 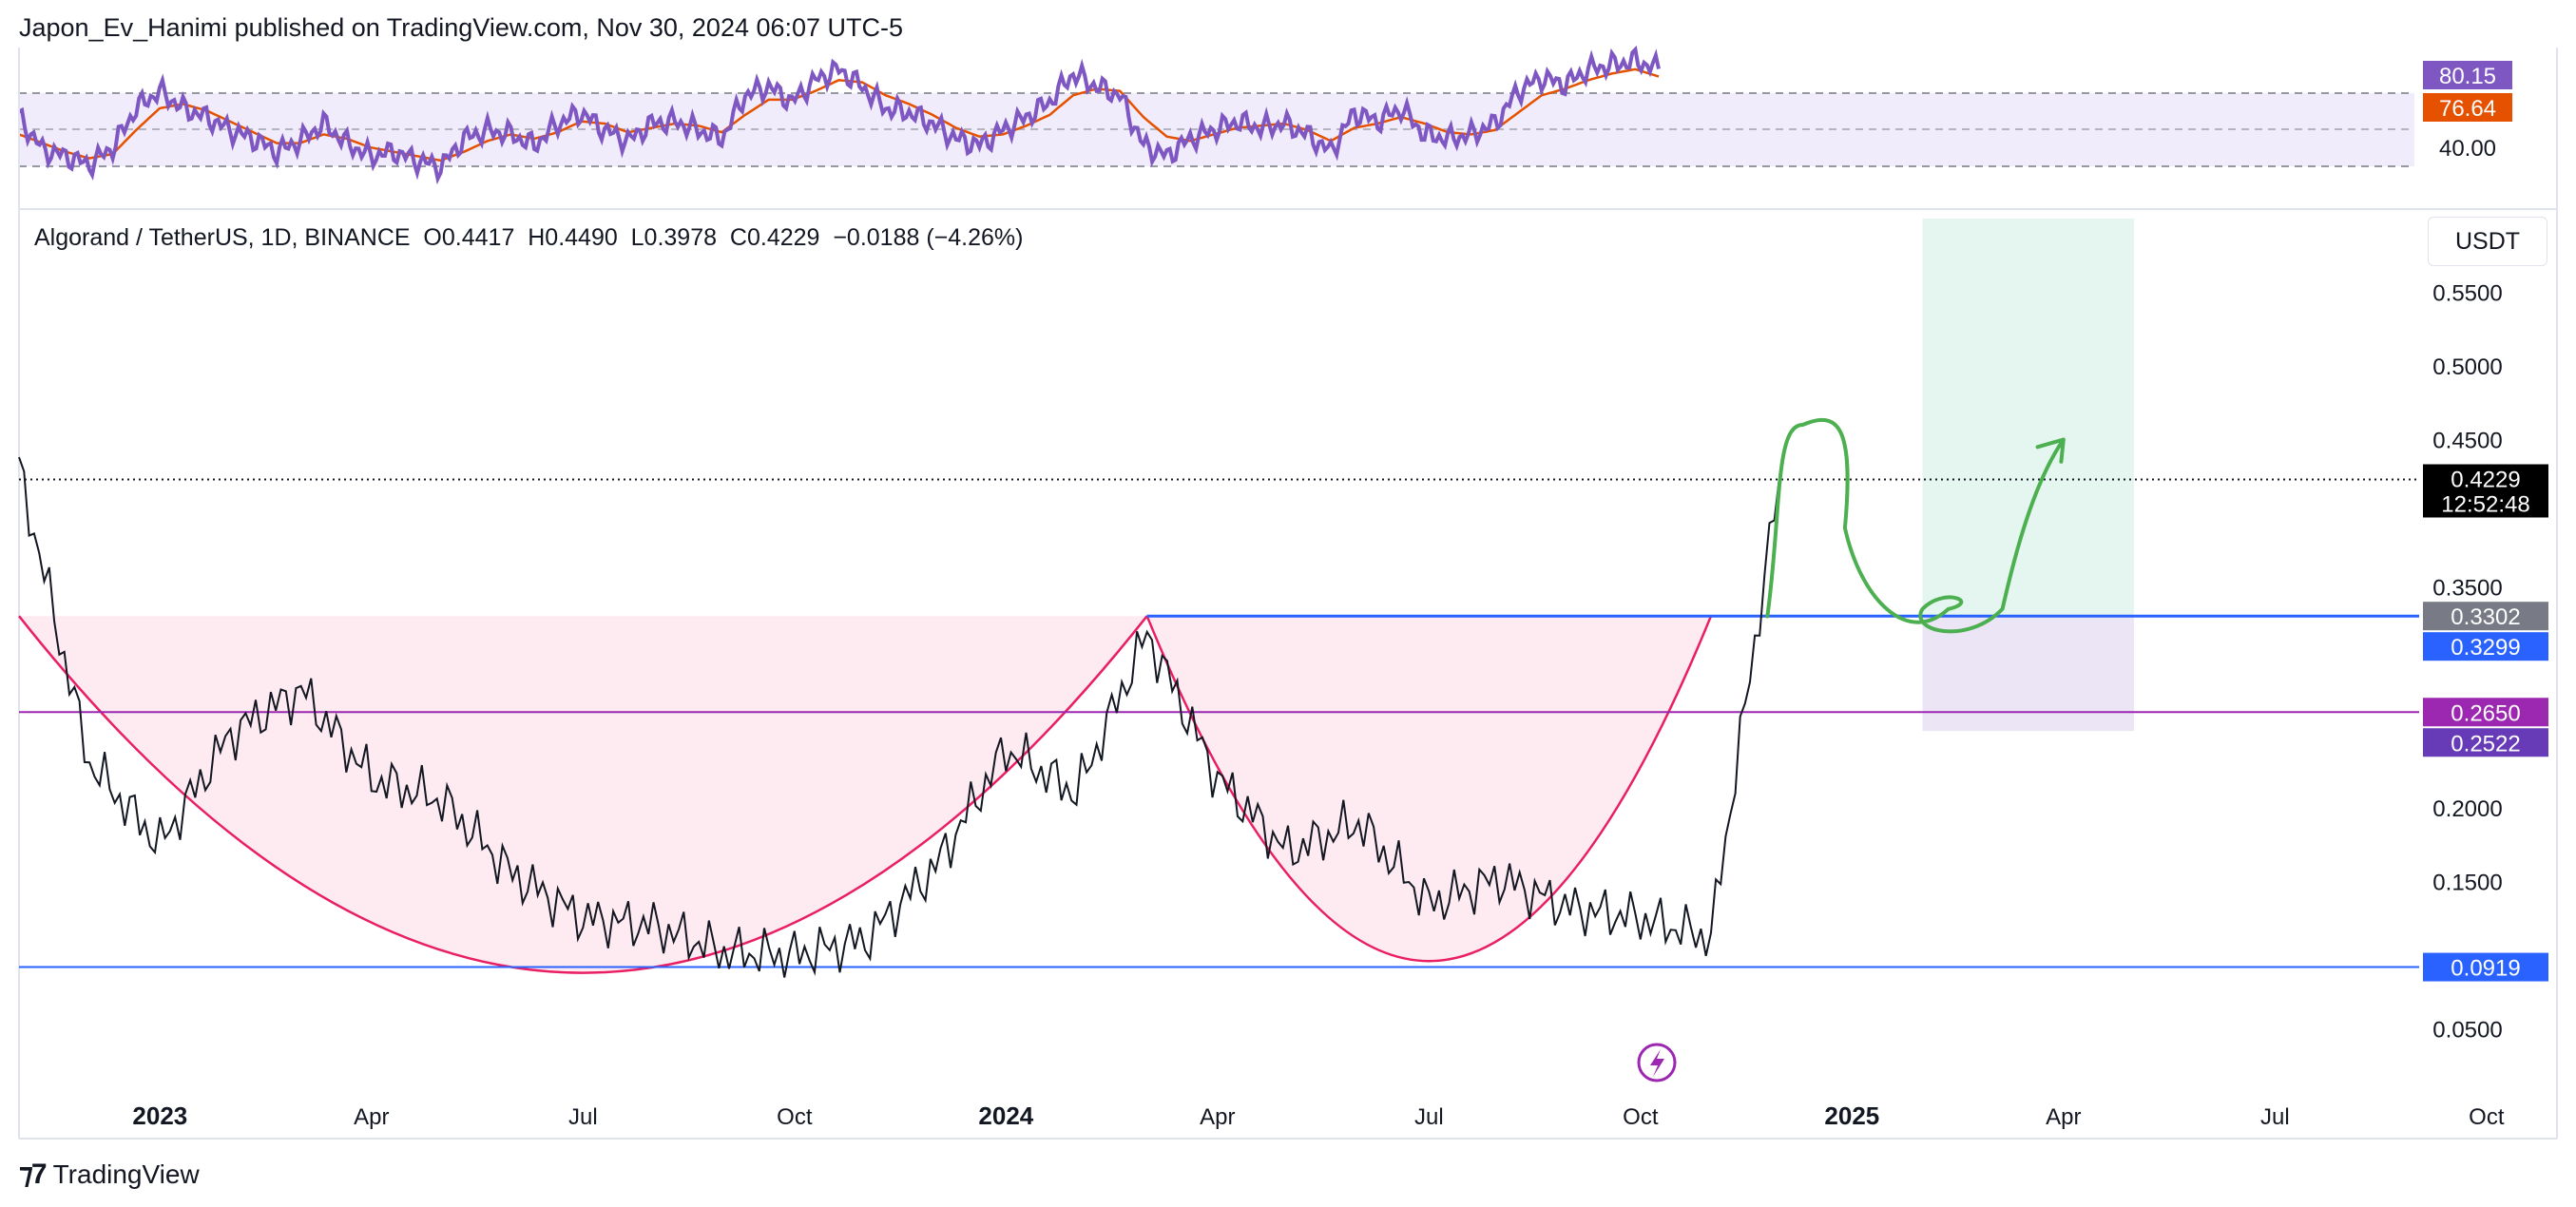 What do you see at coordinates (839, 115) in the screenshot?
I see `rsi-line` at bounding box center [839, 115].